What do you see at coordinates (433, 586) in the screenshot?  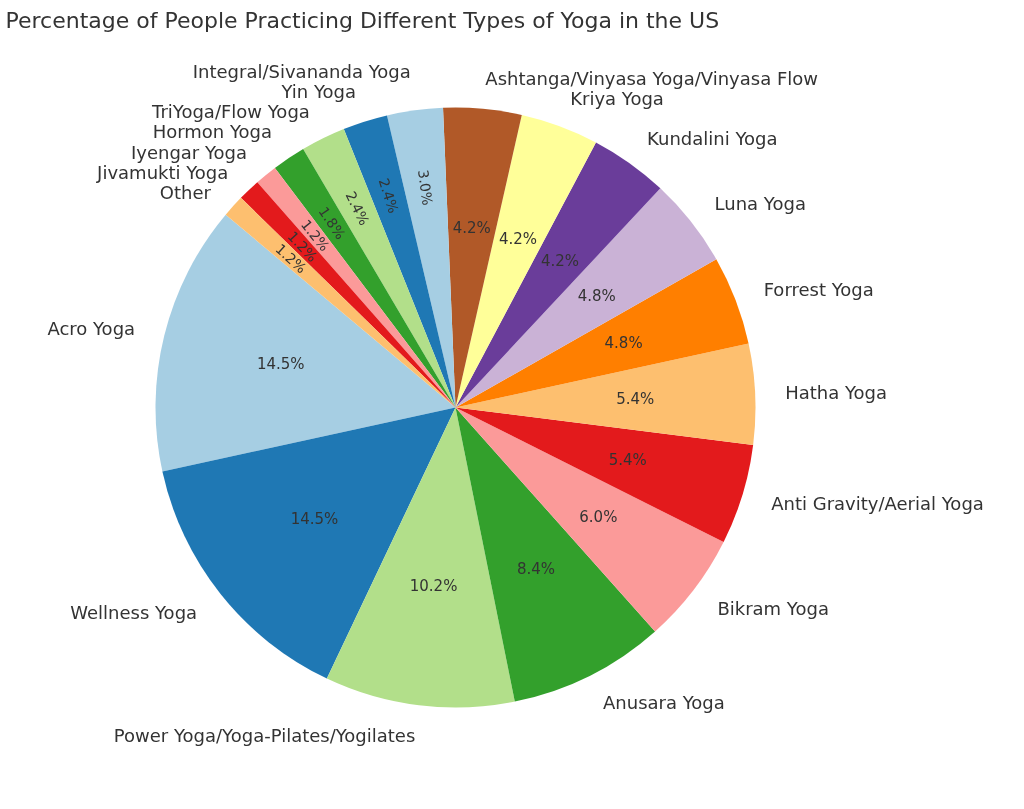 I see `data-label: 10.2%` at bounding box center [433, 586].